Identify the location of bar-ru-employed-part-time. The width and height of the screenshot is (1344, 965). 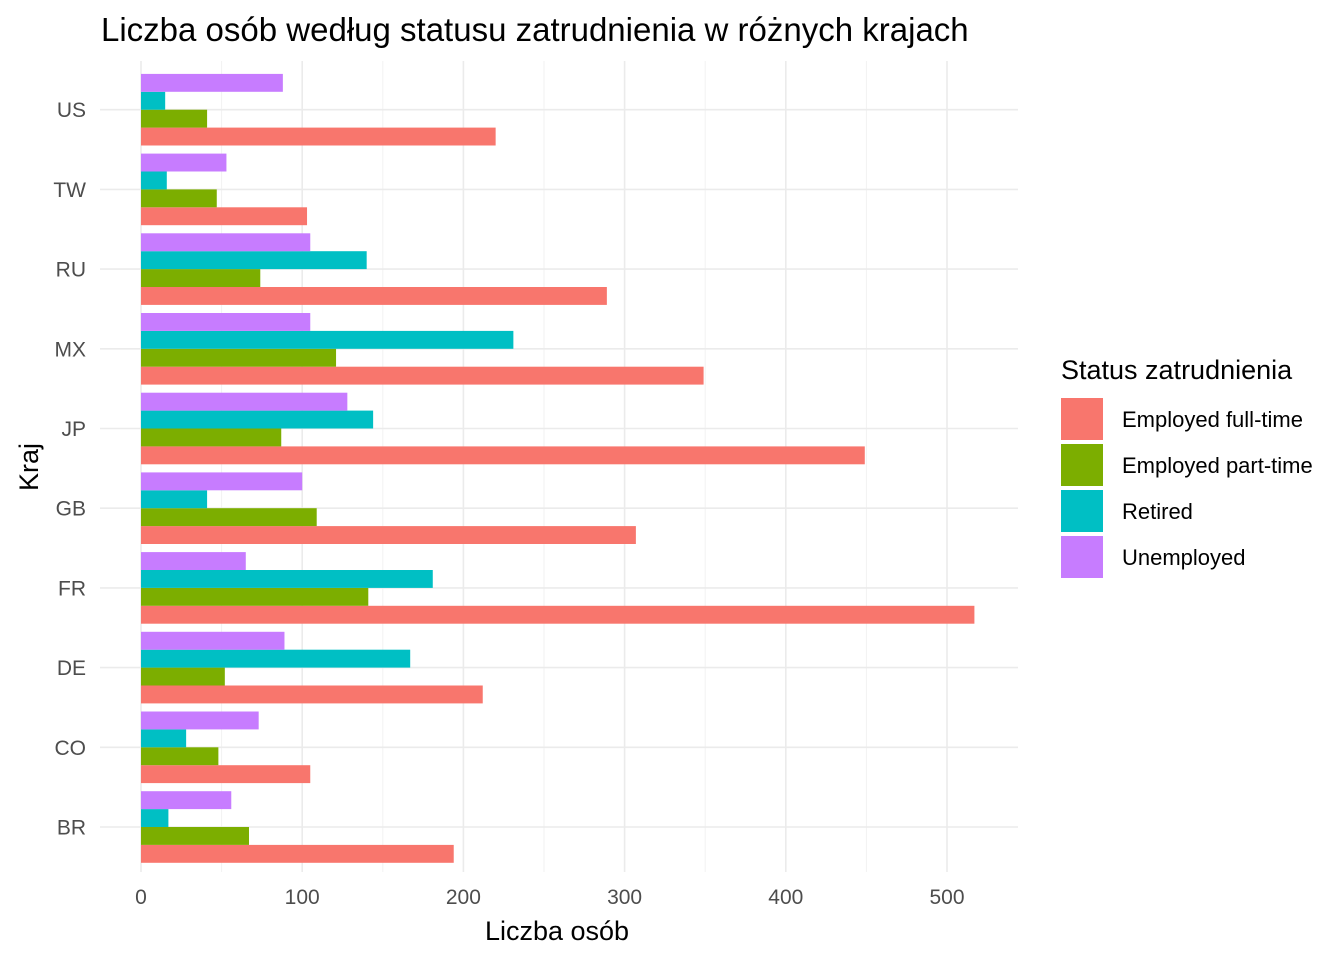
(201, 278).